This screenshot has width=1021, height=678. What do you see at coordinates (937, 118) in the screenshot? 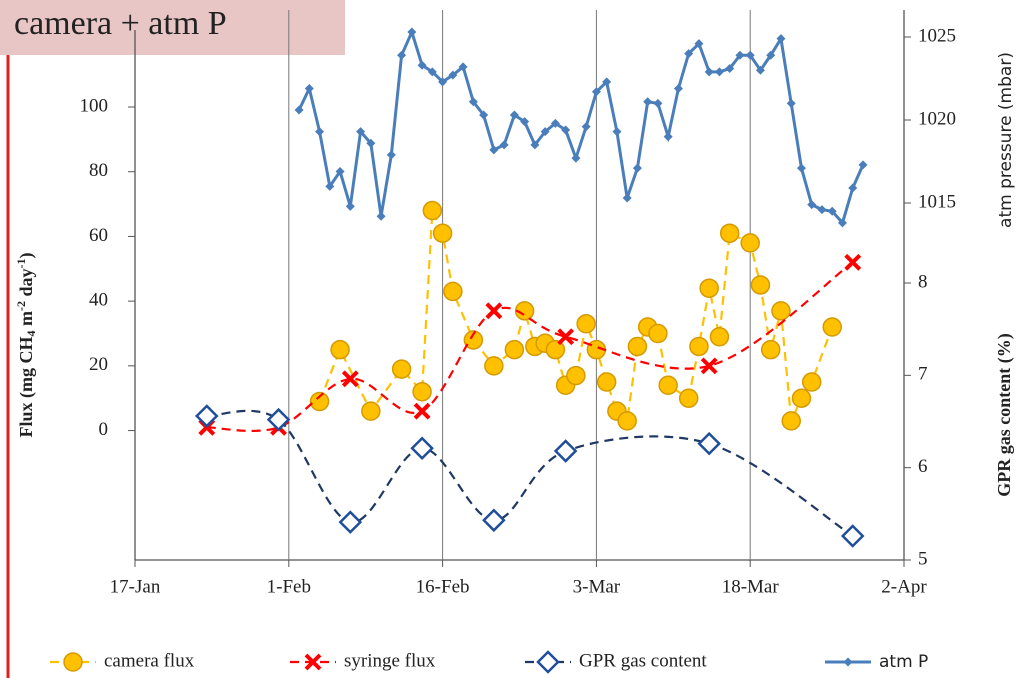
I see `y3-tick-label: 1020` at bounding box center [937, 118].